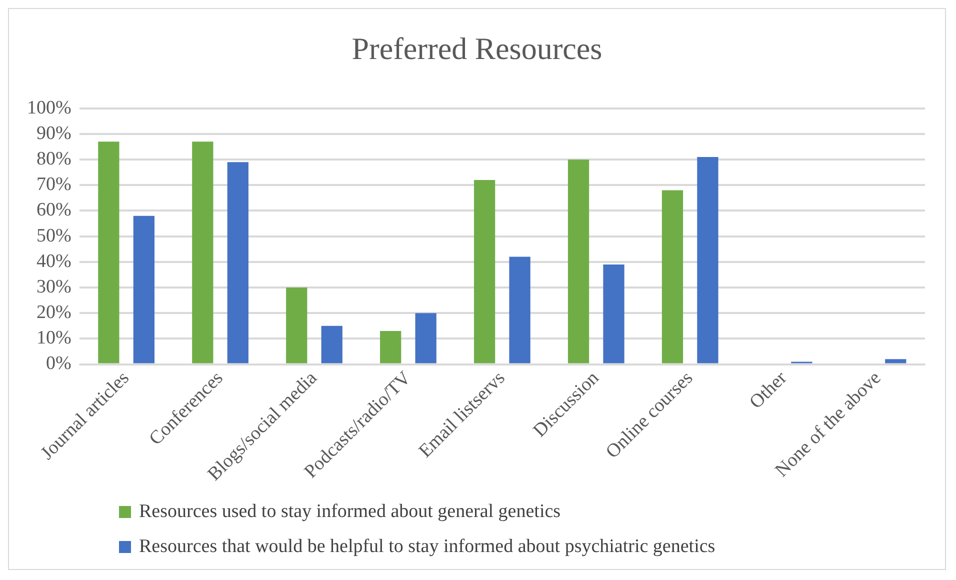  Describe the element at coordinates (427, 547) in the screenshot. I see `legend-label: Resources that would be helpful to stay informed about psychiatric genetics` at that location.